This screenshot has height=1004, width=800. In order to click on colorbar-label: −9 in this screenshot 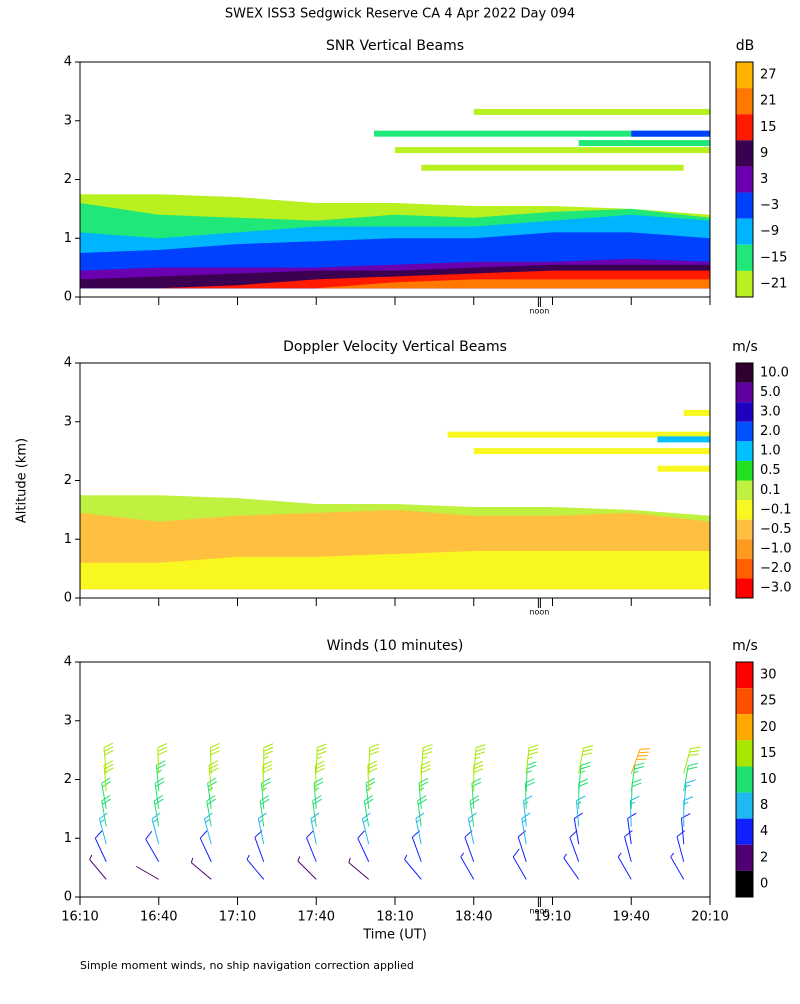, I will do `click(769, 231)`.